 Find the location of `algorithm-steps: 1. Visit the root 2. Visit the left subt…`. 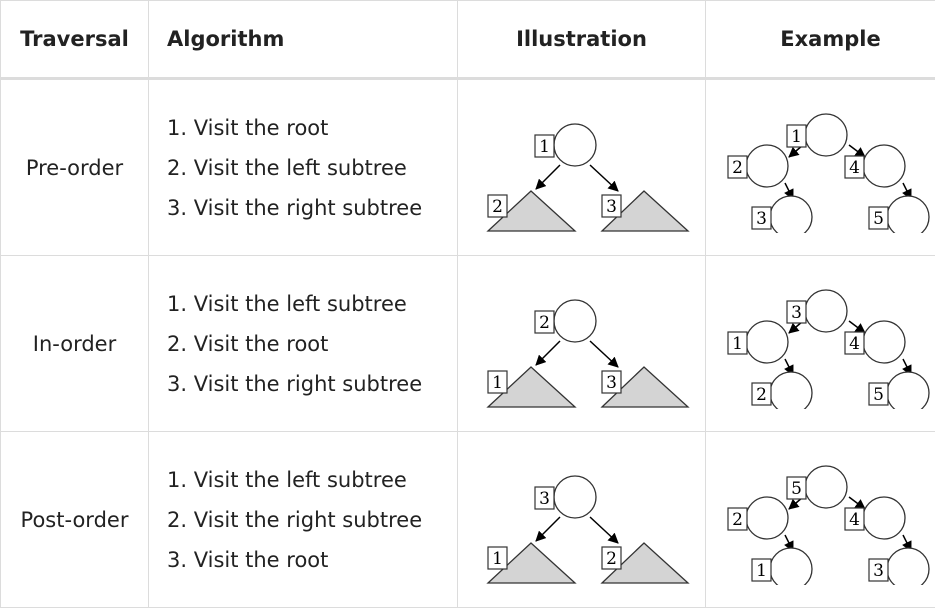

algorithm-steps: 1. Visit the root 2. Visit the left subt… is located at coordinates (303, 167).